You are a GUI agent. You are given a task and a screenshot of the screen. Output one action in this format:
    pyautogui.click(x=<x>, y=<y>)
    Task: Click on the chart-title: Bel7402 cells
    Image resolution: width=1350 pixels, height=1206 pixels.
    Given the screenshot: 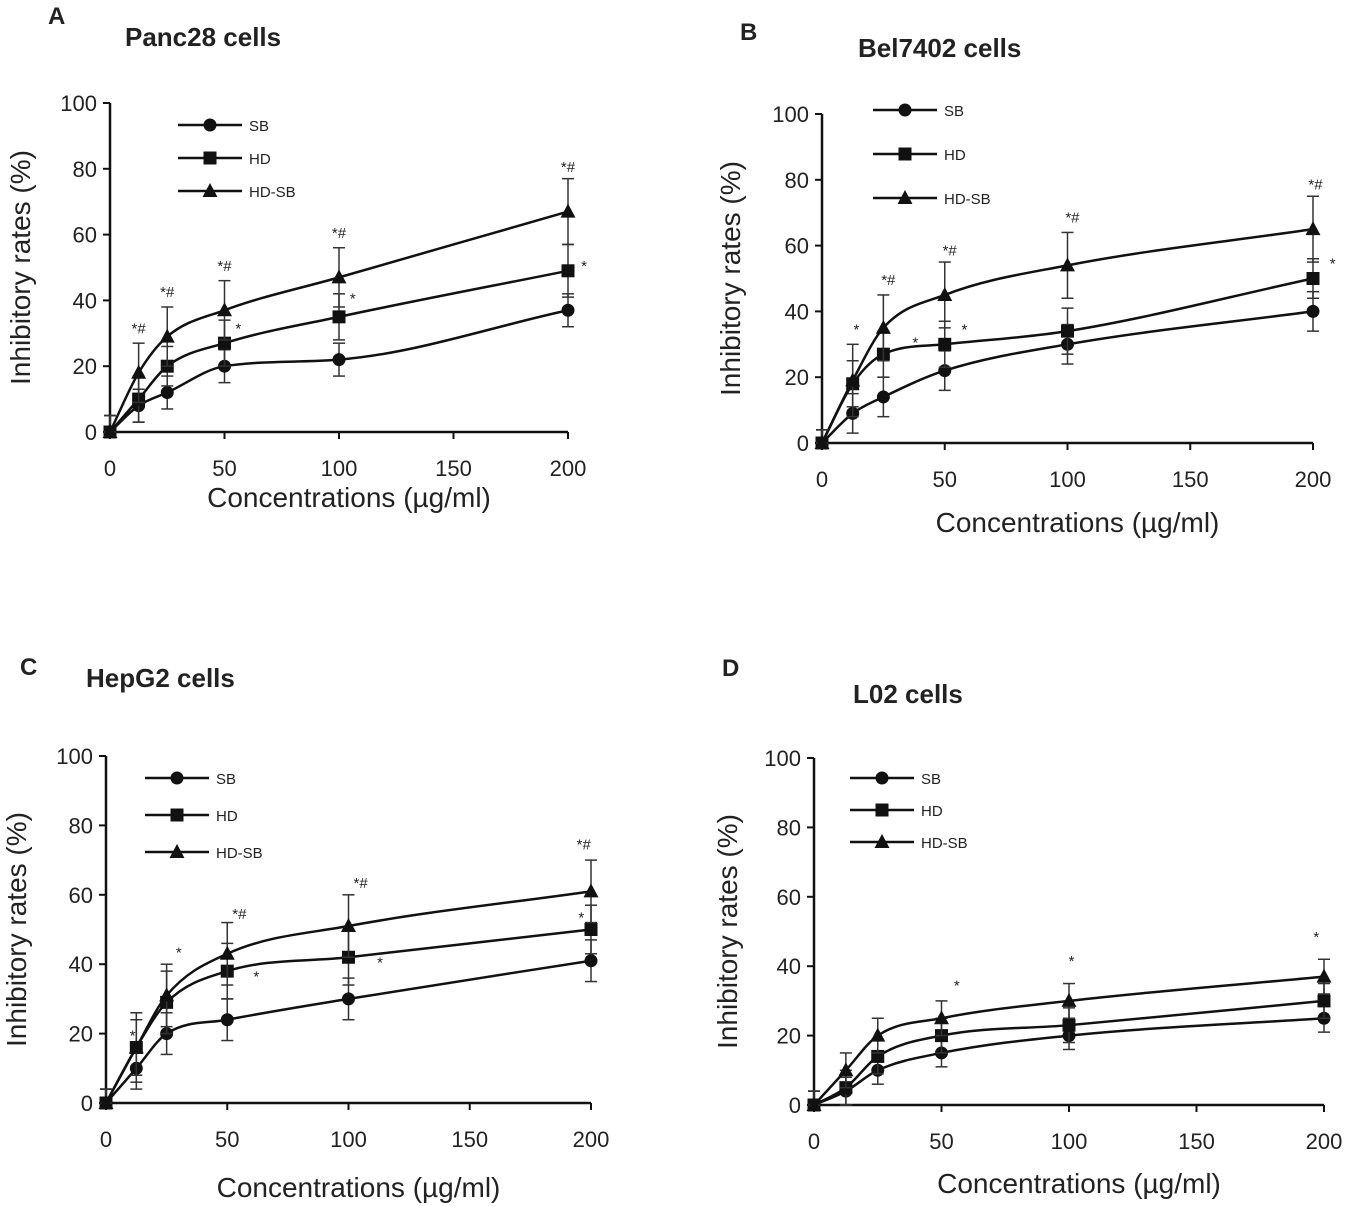 What is the action you would take?
    pyautogui.click(x=939, y=48)
    